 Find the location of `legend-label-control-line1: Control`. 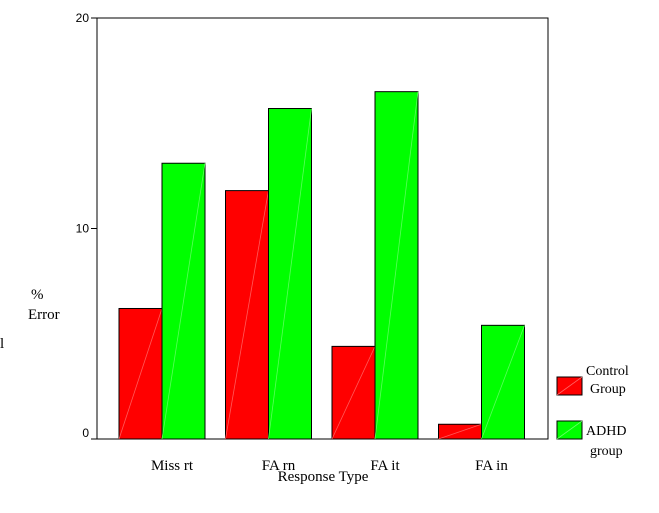

legend-label-control-line1: Control is located at coordinates (607, 371).